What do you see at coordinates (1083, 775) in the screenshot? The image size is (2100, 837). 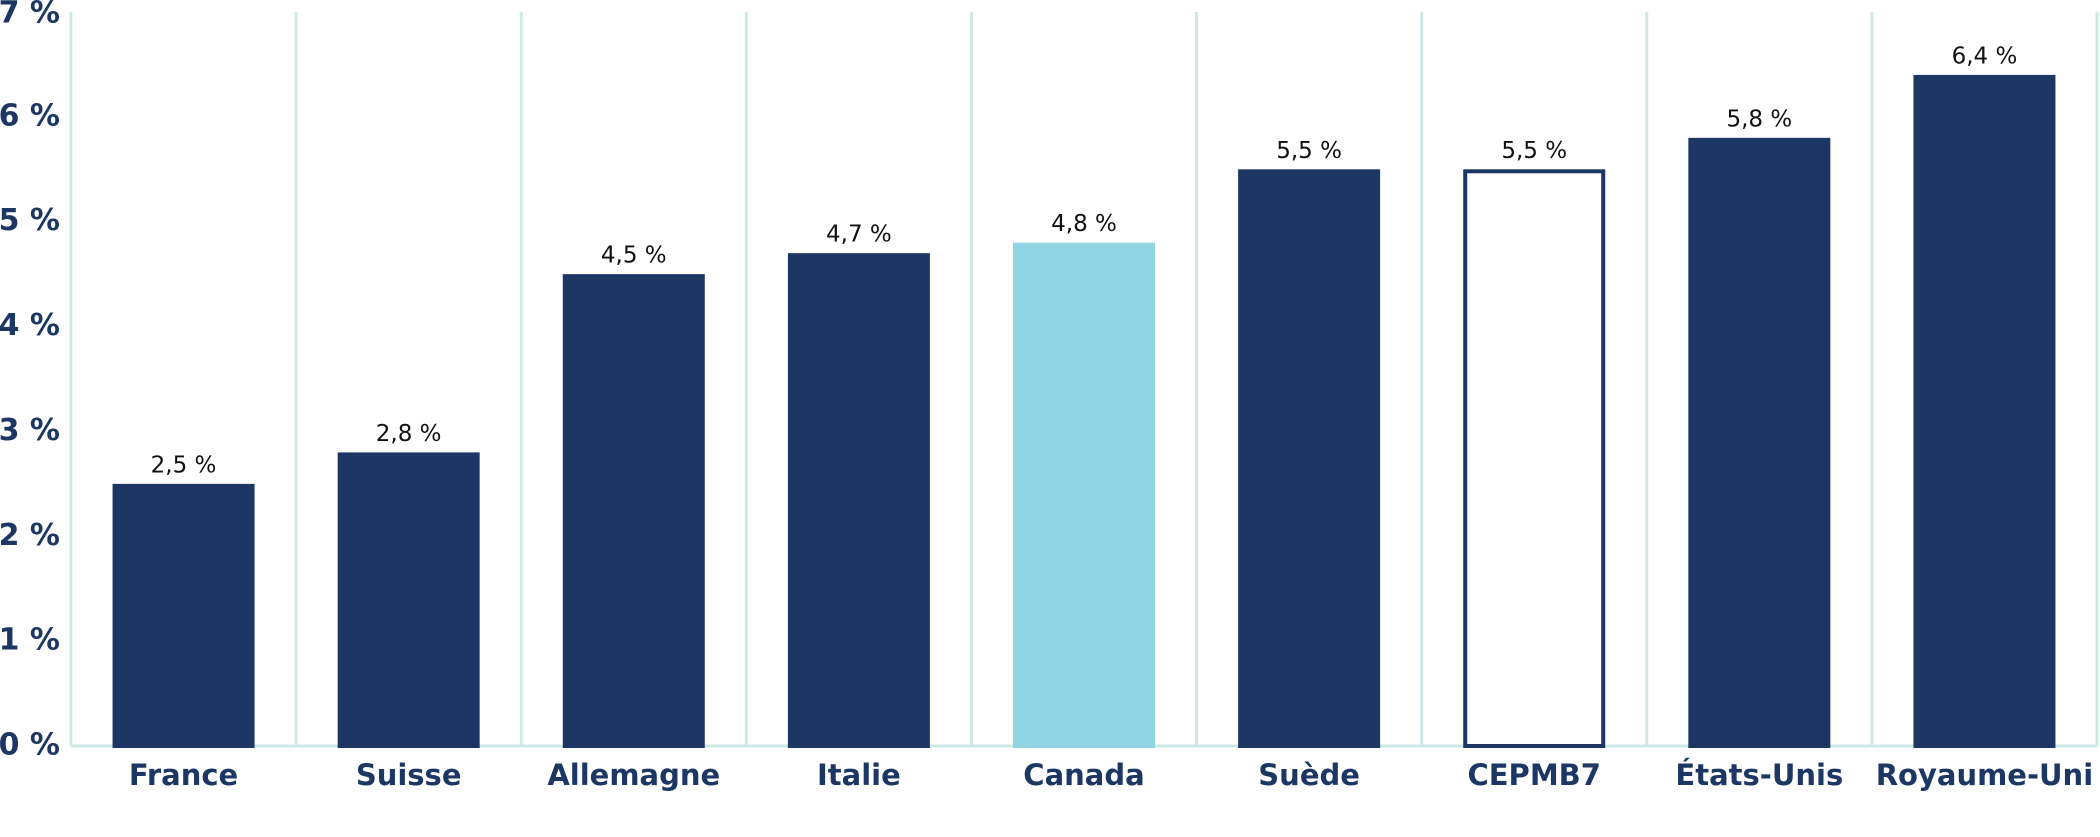 I see `x-tick-label: Canada` at bounding box center [1083, 775].